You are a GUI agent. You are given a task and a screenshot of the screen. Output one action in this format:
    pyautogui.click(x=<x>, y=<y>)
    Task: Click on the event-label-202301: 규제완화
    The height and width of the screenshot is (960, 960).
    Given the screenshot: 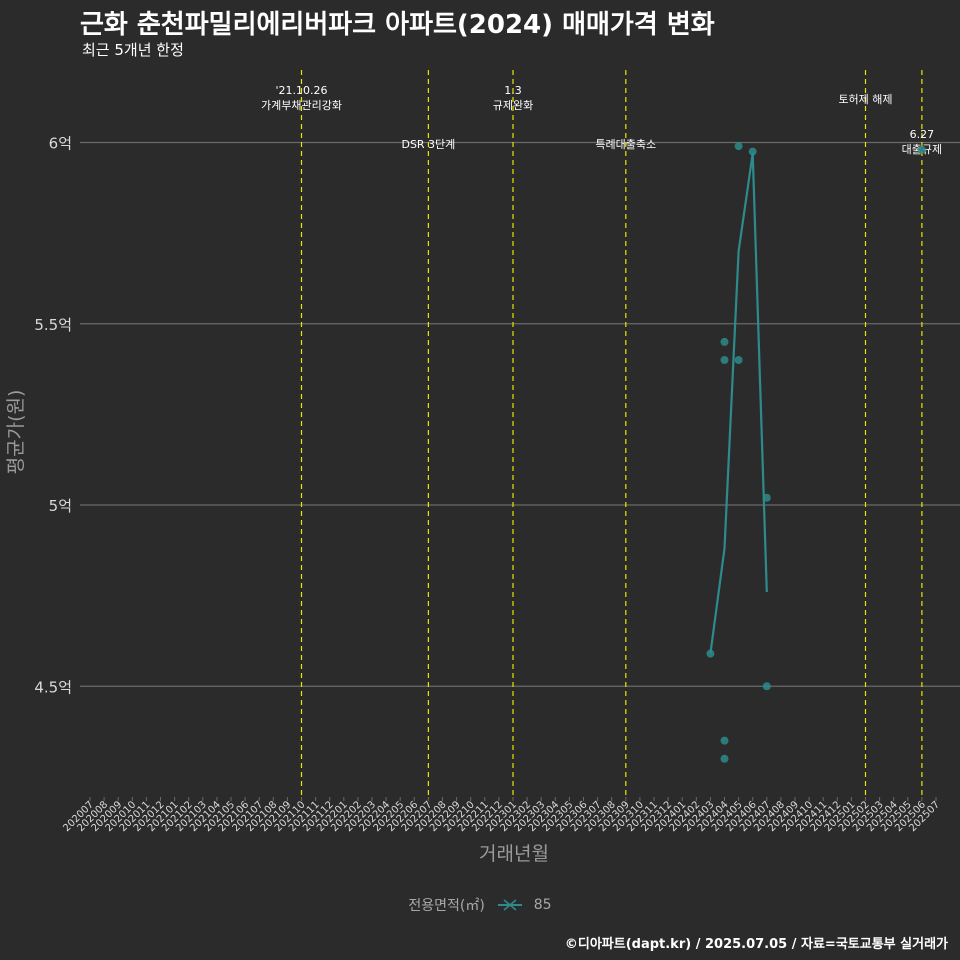 What is the action you would take?
    pyautogui.click(x=513, y=105)
    